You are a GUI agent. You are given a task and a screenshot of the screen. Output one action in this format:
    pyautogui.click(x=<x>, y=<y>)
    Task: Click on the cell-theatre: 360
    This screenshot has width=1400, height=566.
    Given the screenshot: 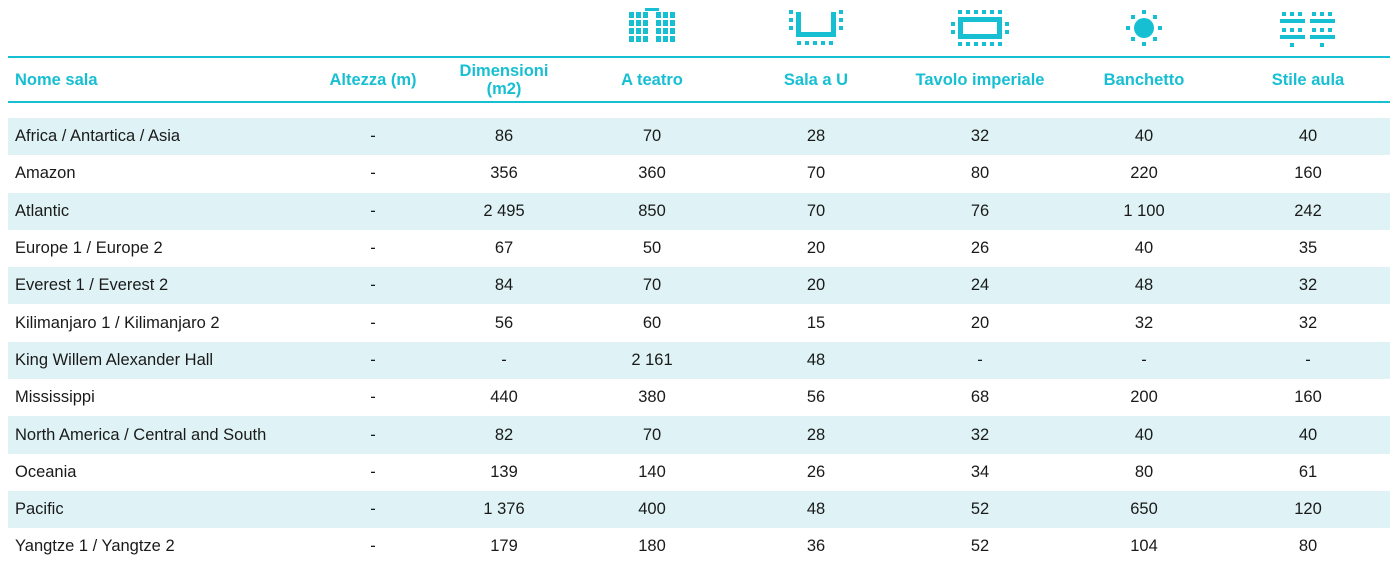 What is the action you would take?
    pyautogui.click(x=652, y=173)
    